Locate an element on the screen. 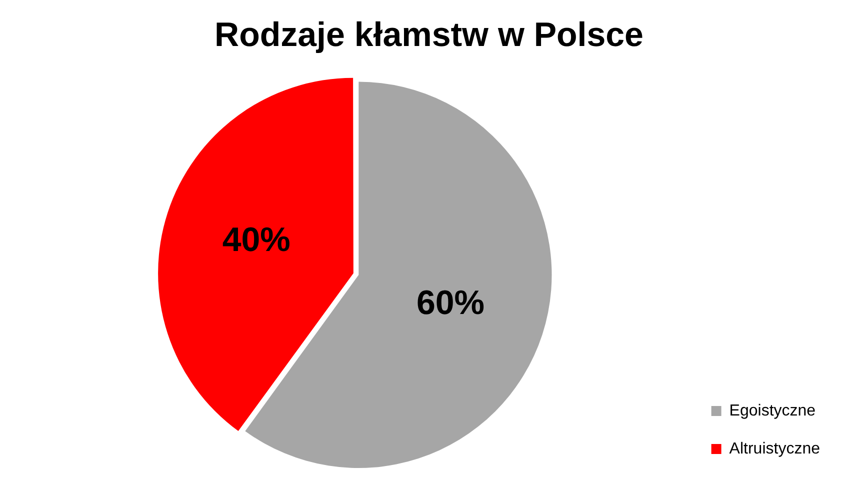  legend-label: Egoistyczne is located at coordinates (772, 411).